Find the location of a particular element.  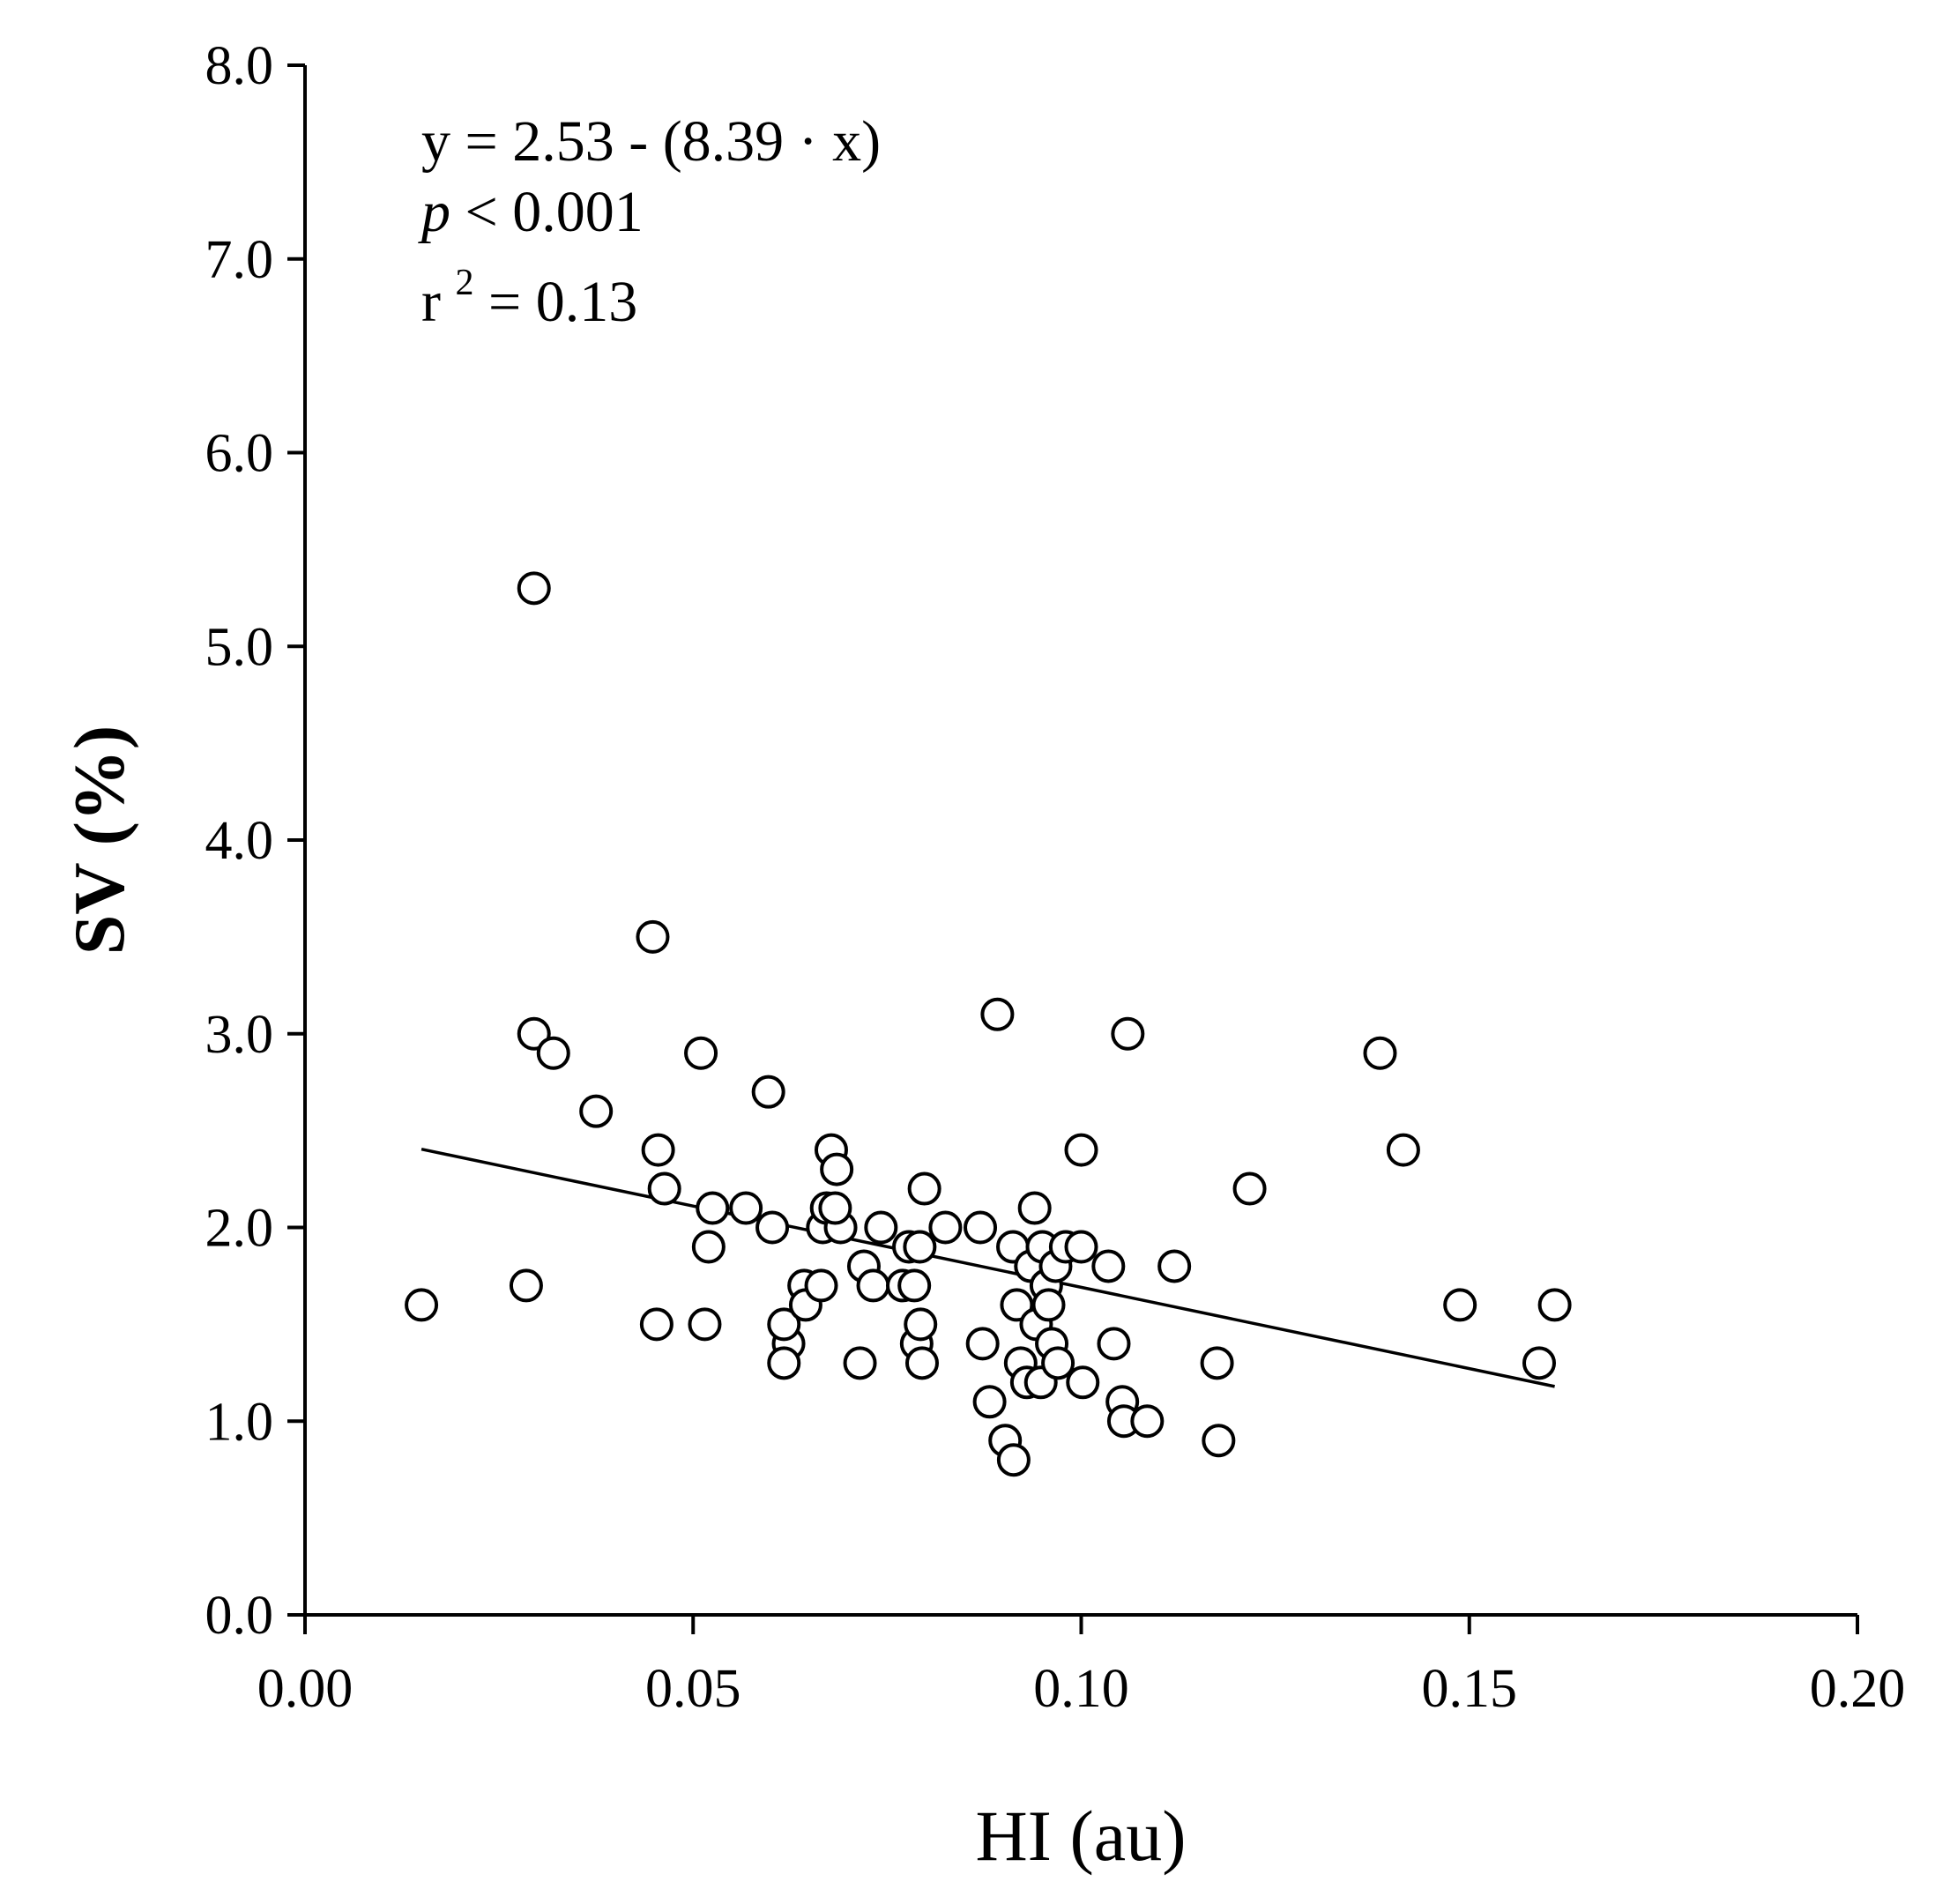

regression-line is located at coordinates (988, 1267).